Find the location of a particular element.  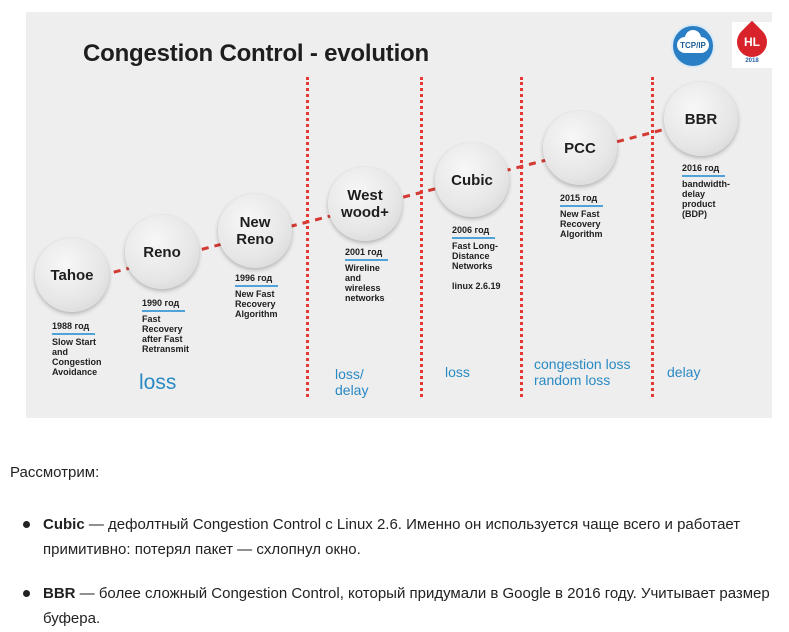

year-label: 2001 год is located at coordinates (367, 254).